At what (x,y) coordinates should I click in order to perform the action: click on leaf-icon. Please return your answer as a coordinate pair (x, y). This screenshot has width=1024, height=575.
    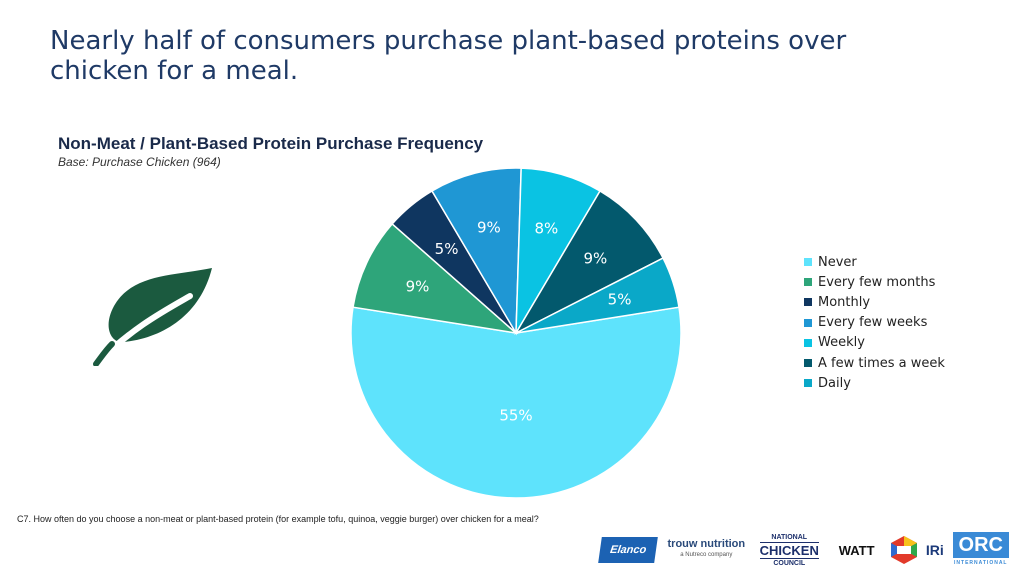
    Looking at the image, I should click on (153, 318).